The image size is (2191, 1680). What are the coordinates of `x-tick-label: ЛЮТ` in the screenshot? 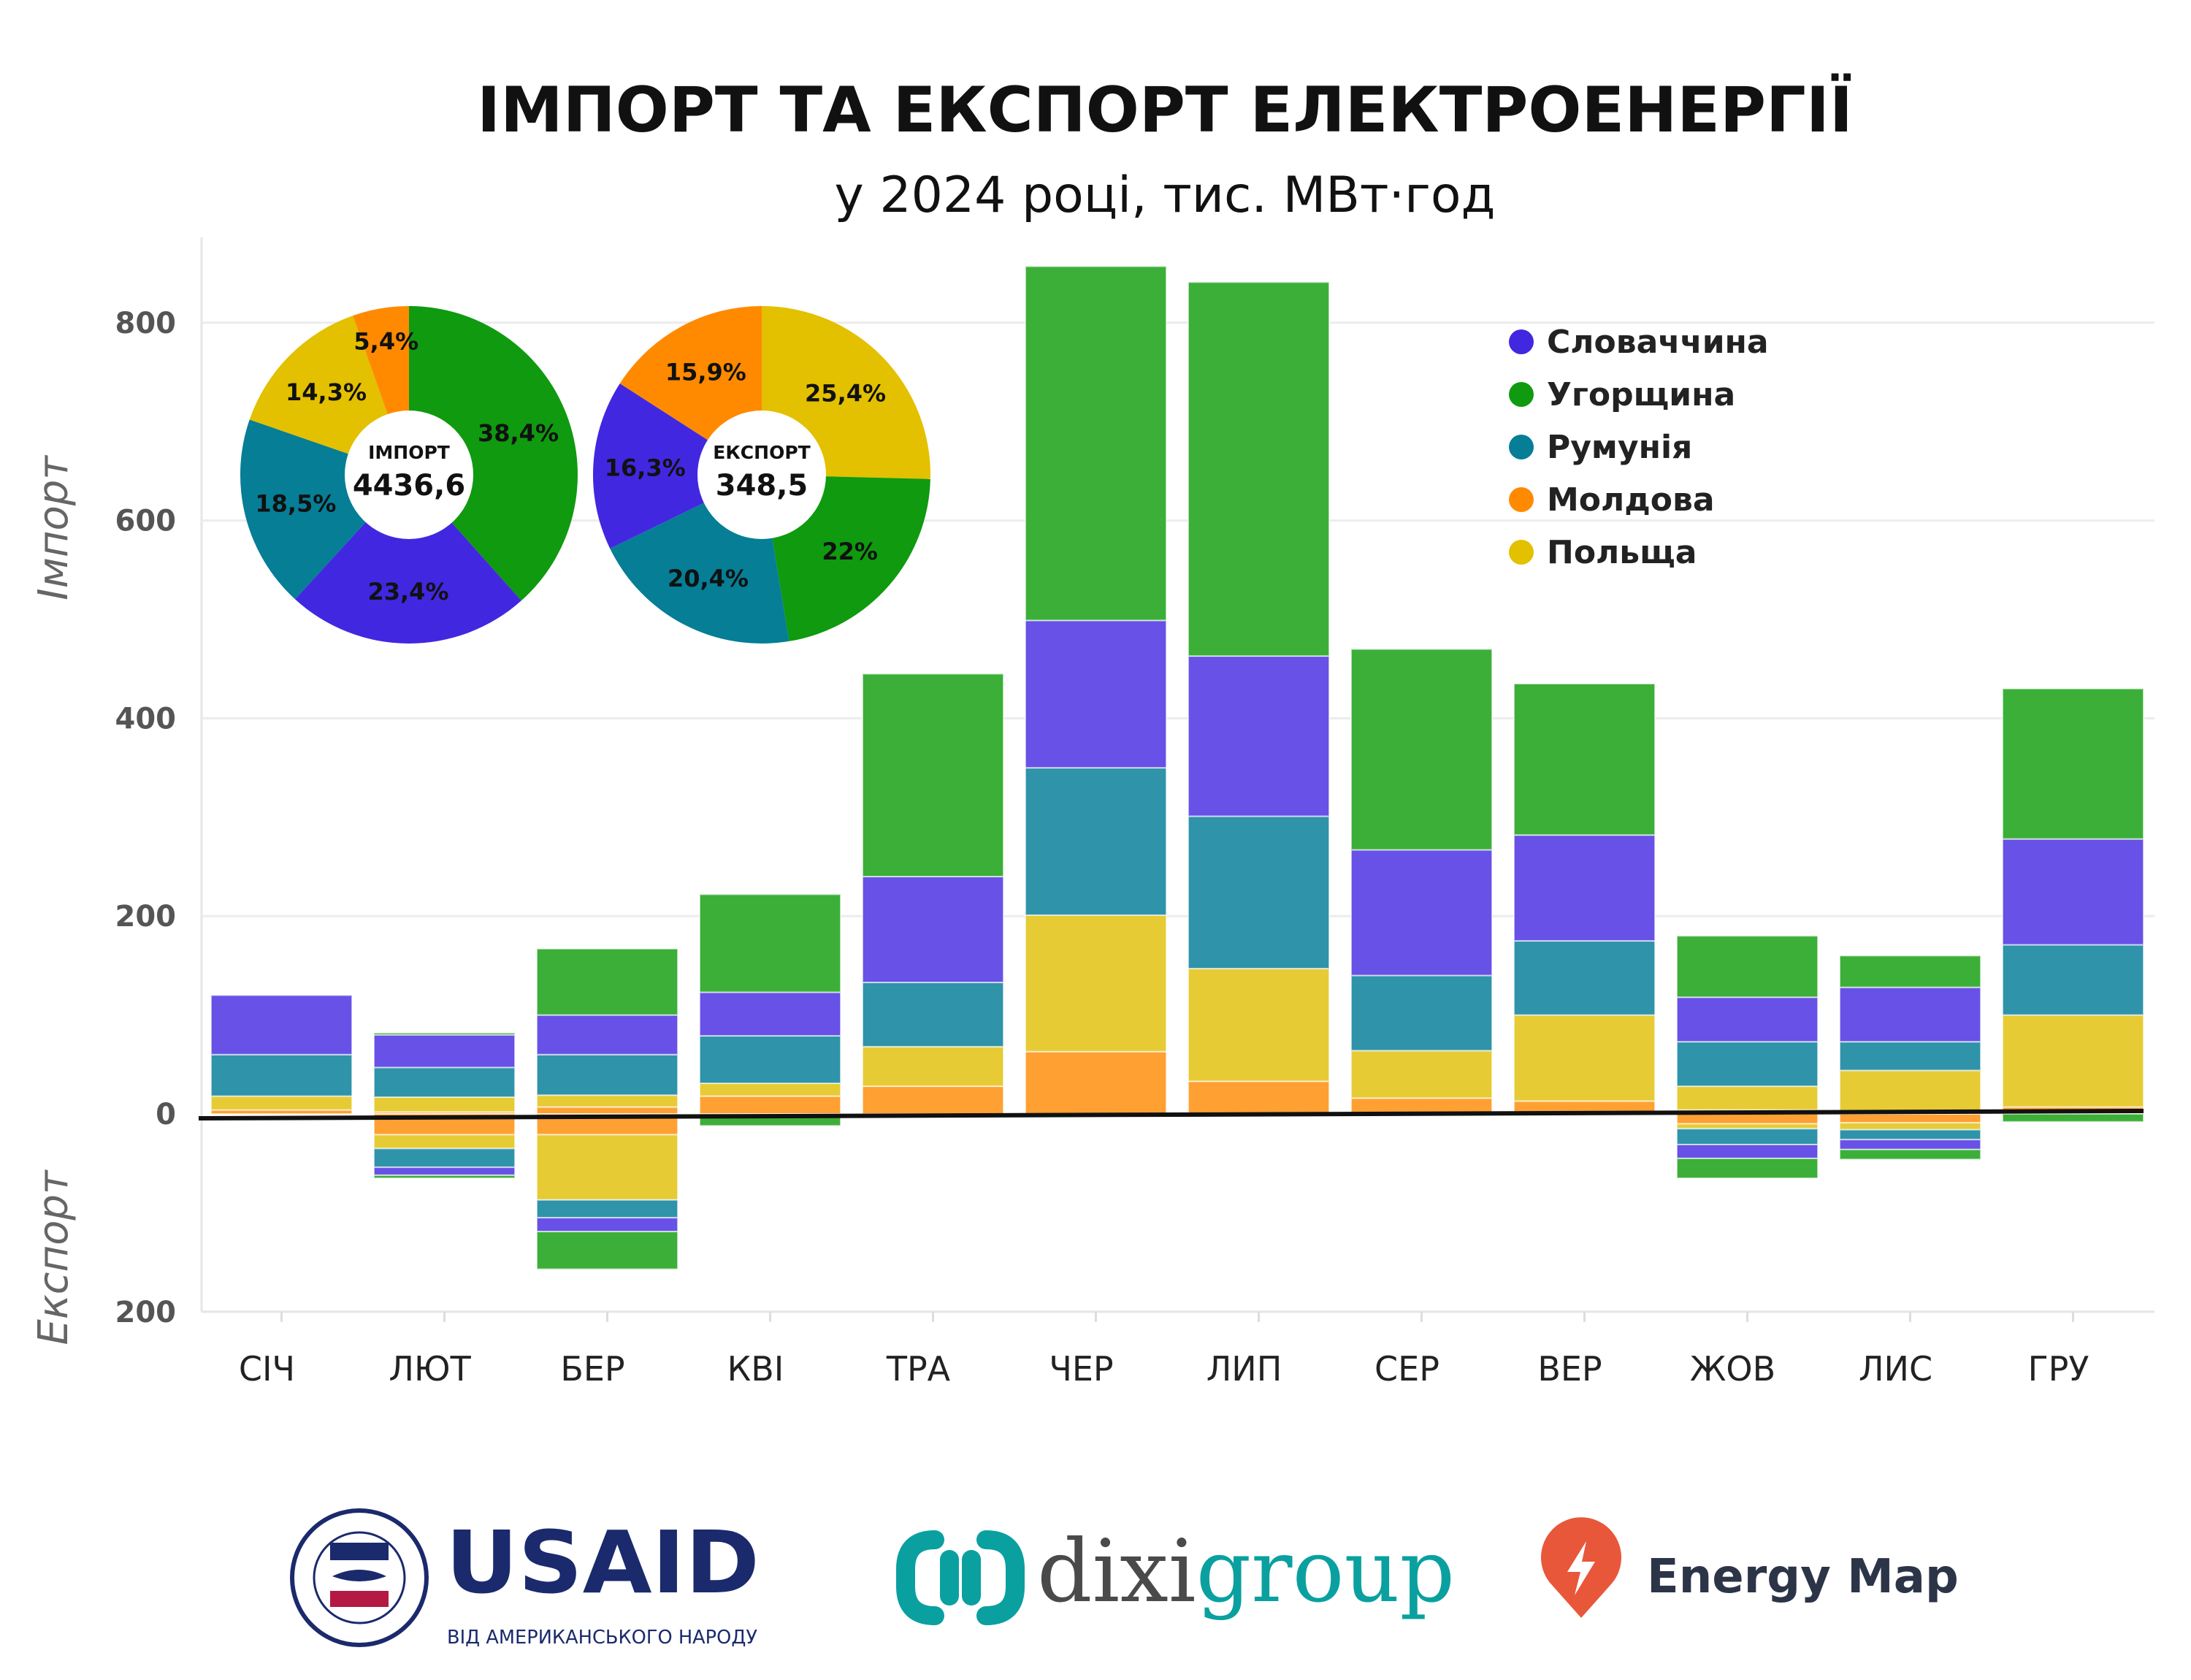 It's located at (430, 1369).